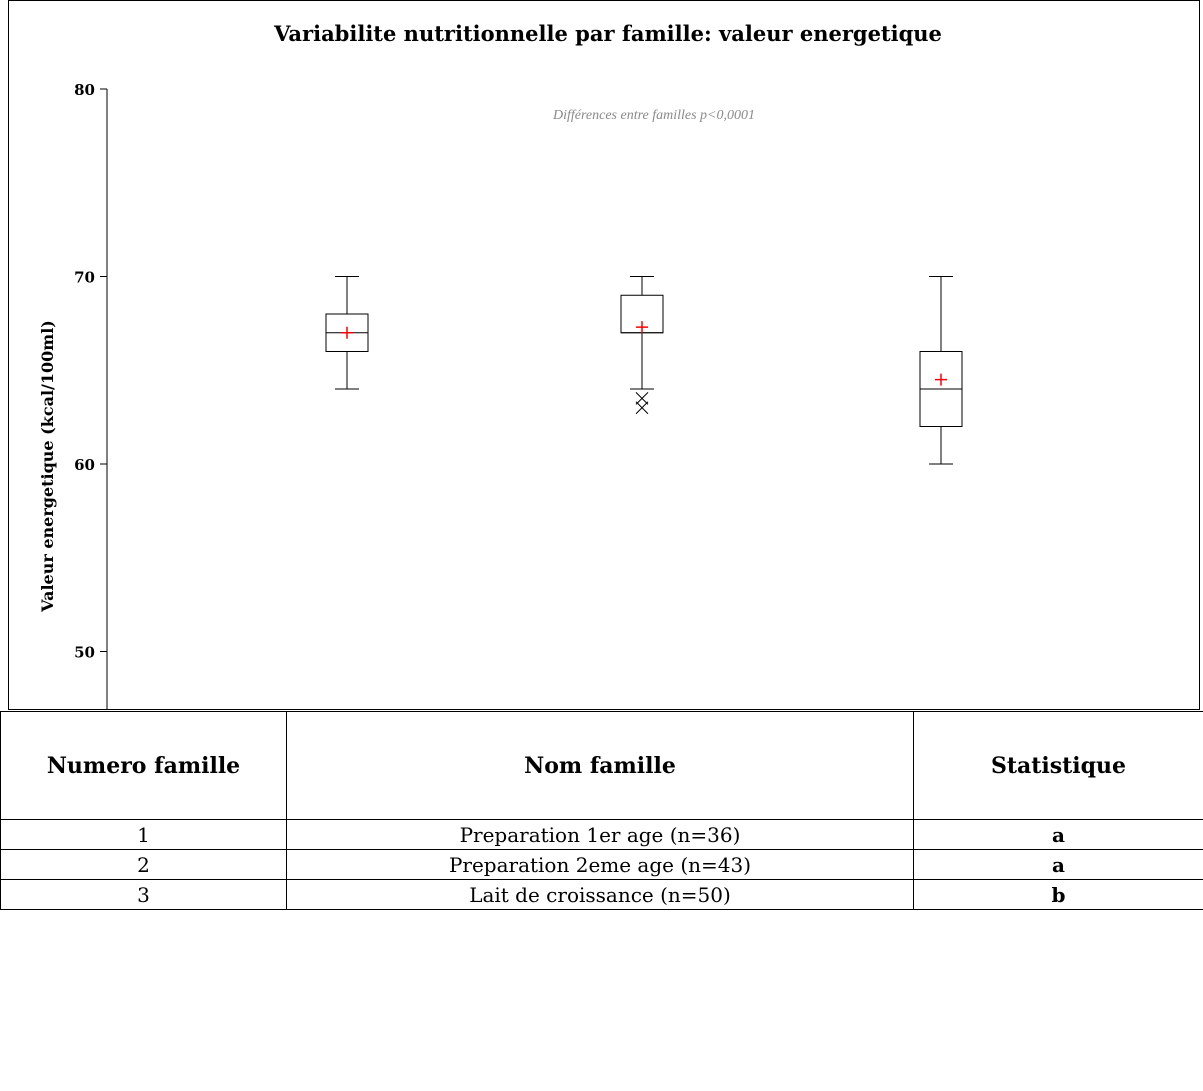 This screenshot has width=1203, height=1091. I want to click on y-tick-label: 80, so click(84, 90).